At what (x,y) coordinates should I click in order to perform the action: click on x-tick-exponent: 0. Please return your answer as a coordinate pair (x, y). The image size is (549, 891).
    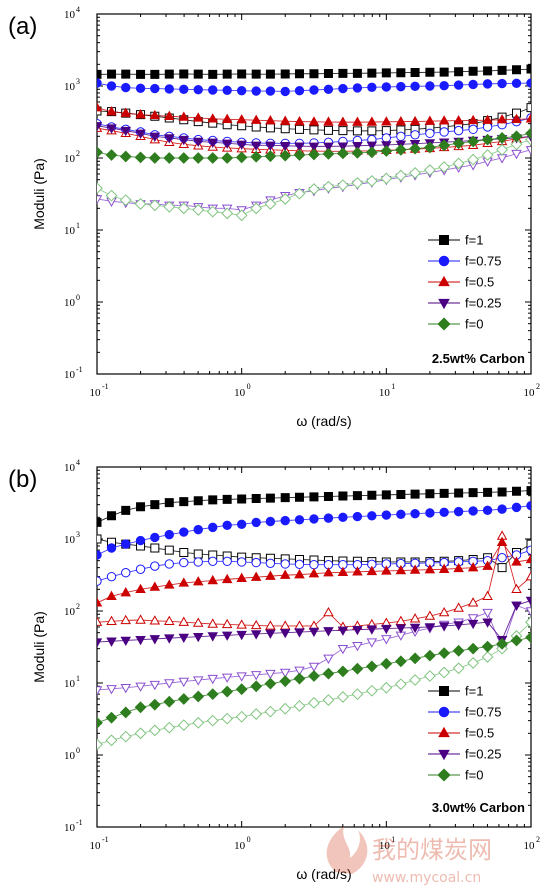
    Looking at the image, I should click on (249, 839).